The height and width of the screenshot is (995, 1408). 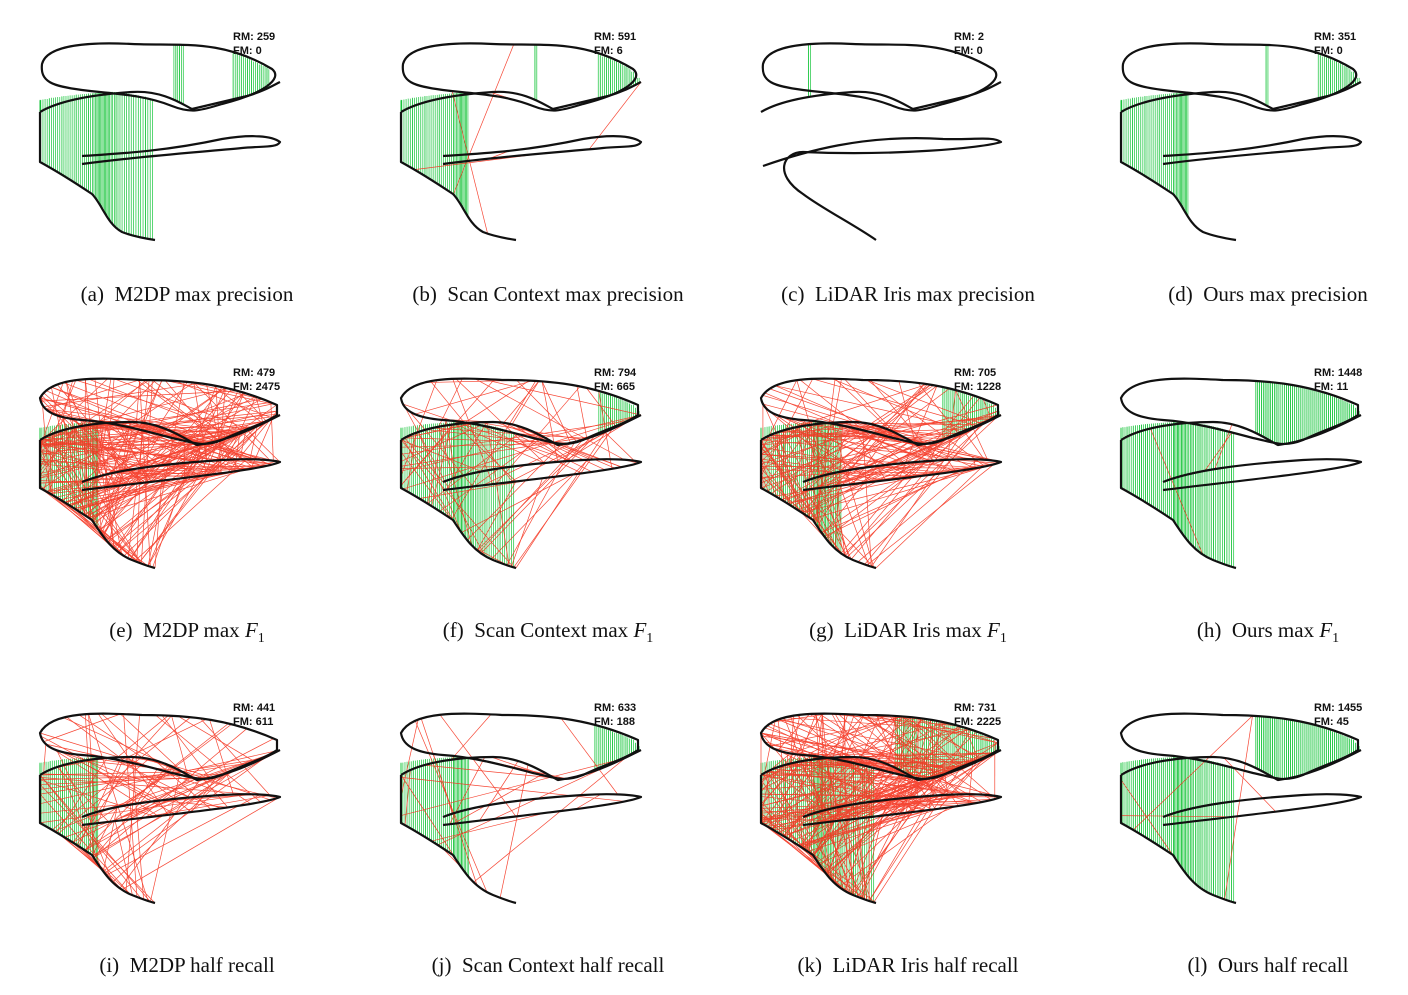 I want to click on caption-text: M2DP half recall, so click(x=202, y=965).